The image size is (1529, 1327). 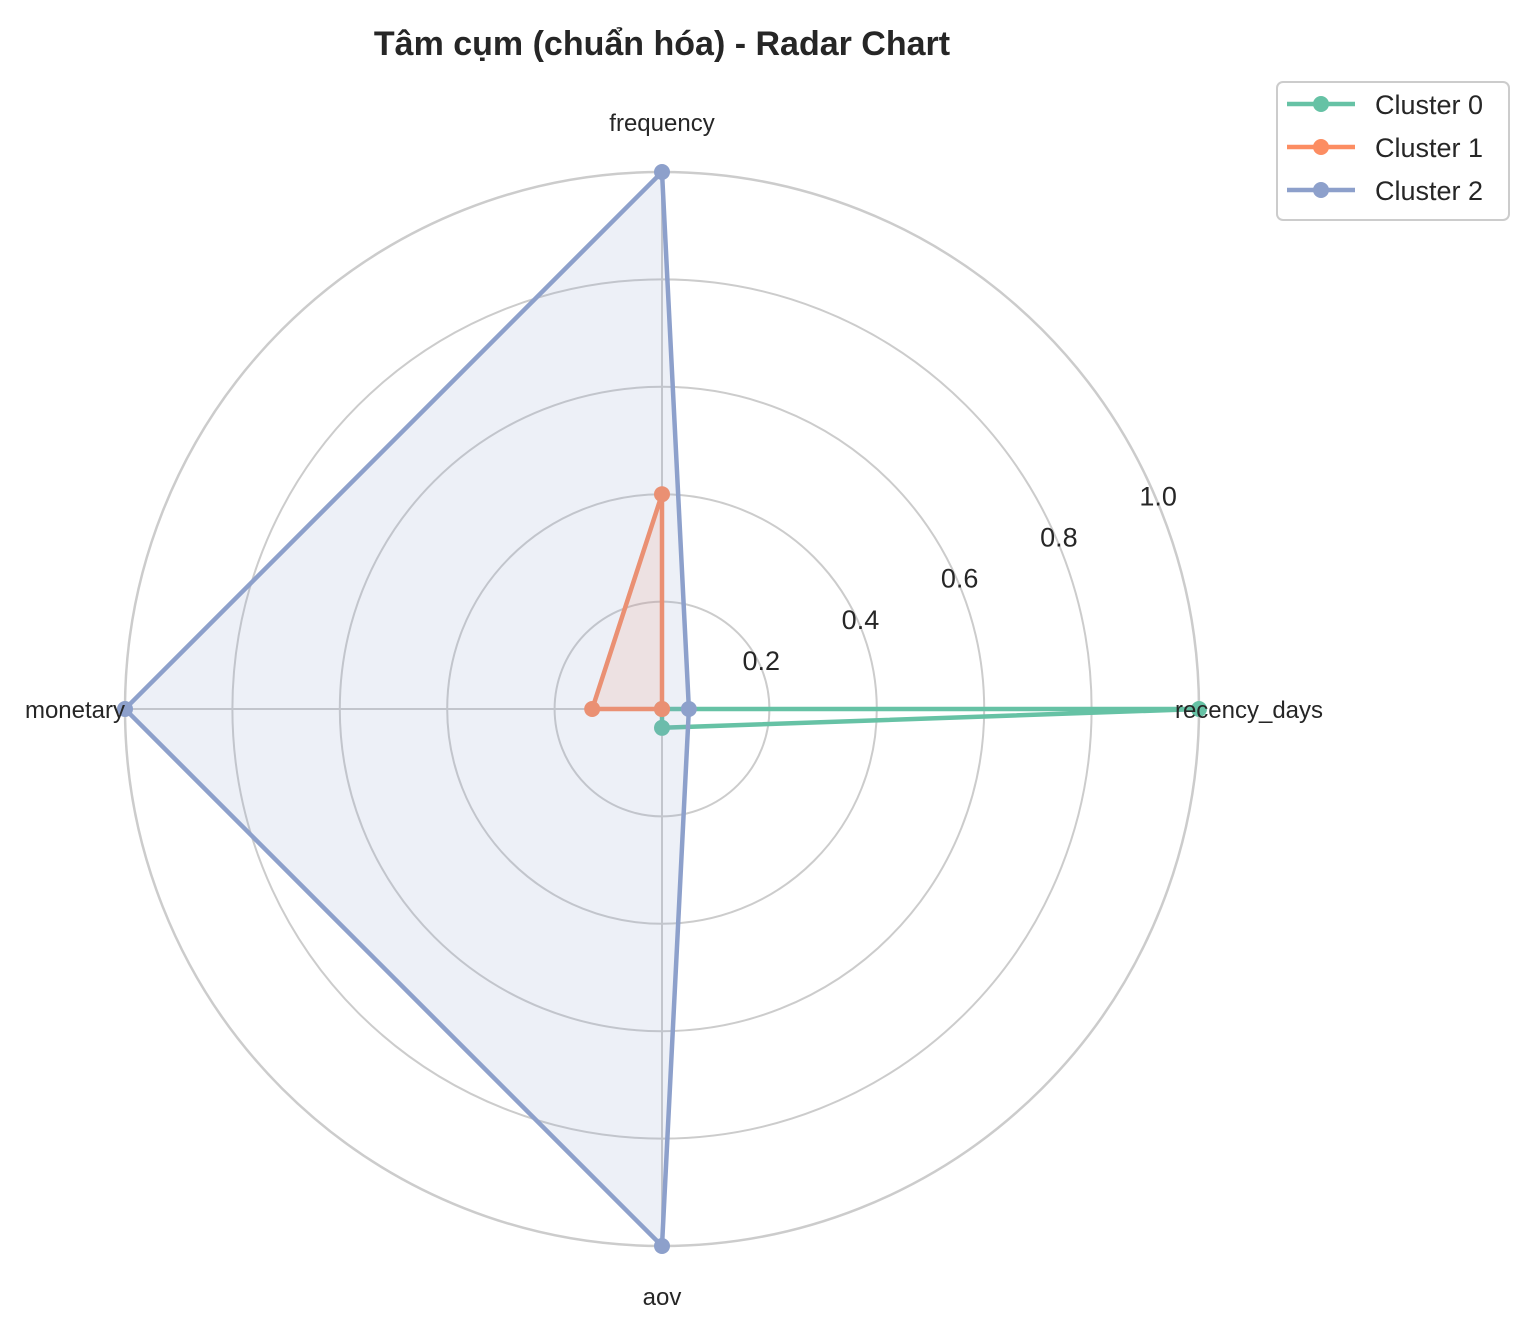 What do you see at coordinates (662, 1246) in the screenshot?
I see `point-cluster-2-aov` at bounding box center [662, 1246].